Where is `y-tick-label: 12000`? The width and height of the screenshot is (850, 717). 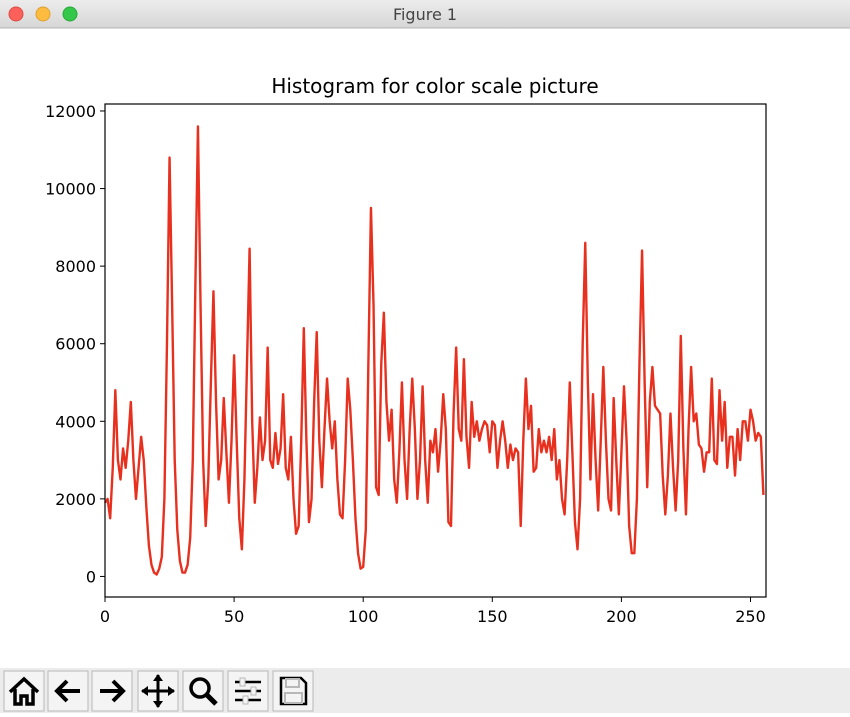
y-tick-label: 12000 is located at coordinates (70, 111).